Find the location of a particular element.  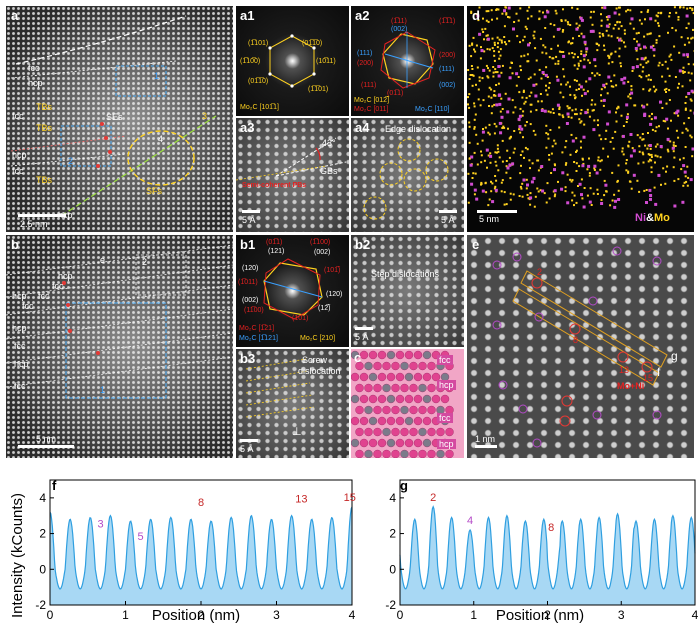

region-marker: 1 is located at coordinates (103, 390).